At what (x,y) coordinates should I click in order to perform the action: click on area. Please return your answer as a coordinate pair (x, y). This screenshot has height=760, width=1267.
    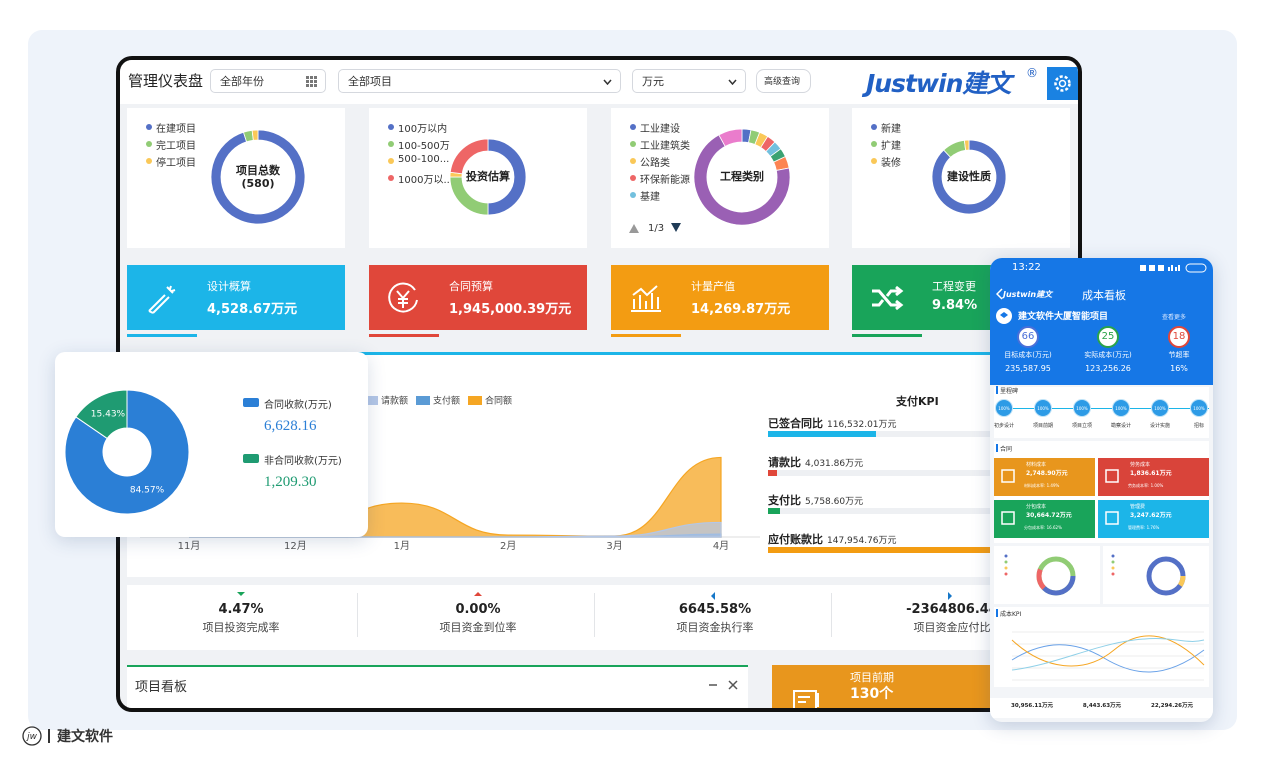
    Looking at the image, I should click on (455, 529).